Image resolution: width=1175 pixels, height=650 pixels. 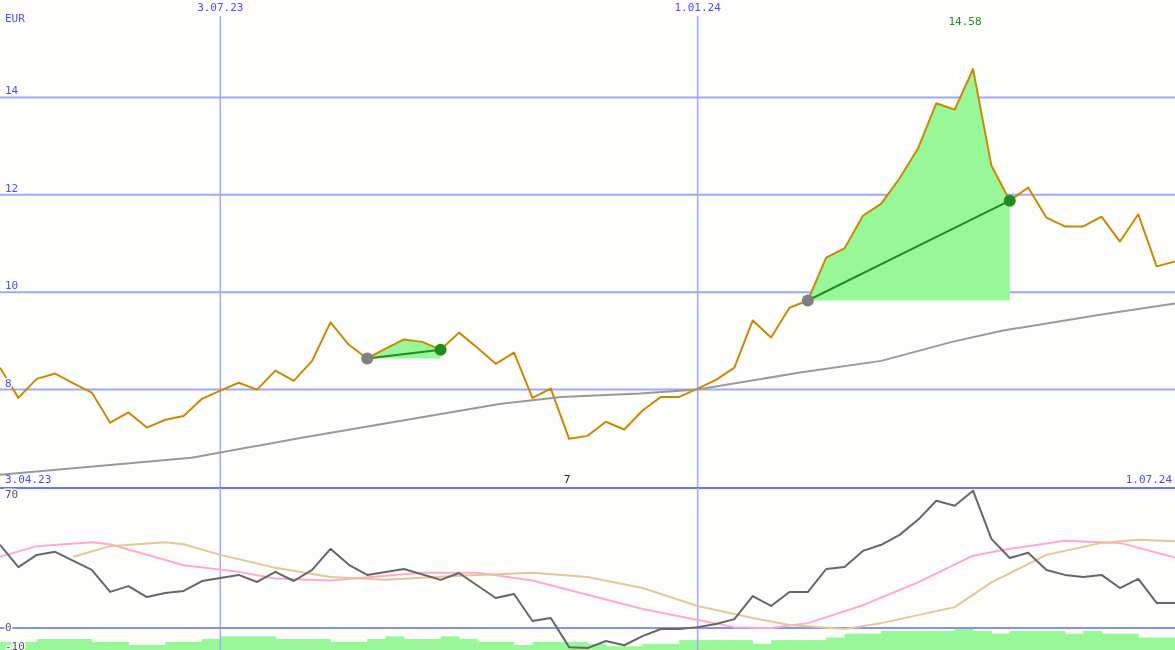 What do you see at coordinates (15, 18) in the screenshot?
I see `y-axis-title: EUR` at bounding box center [15, 18].